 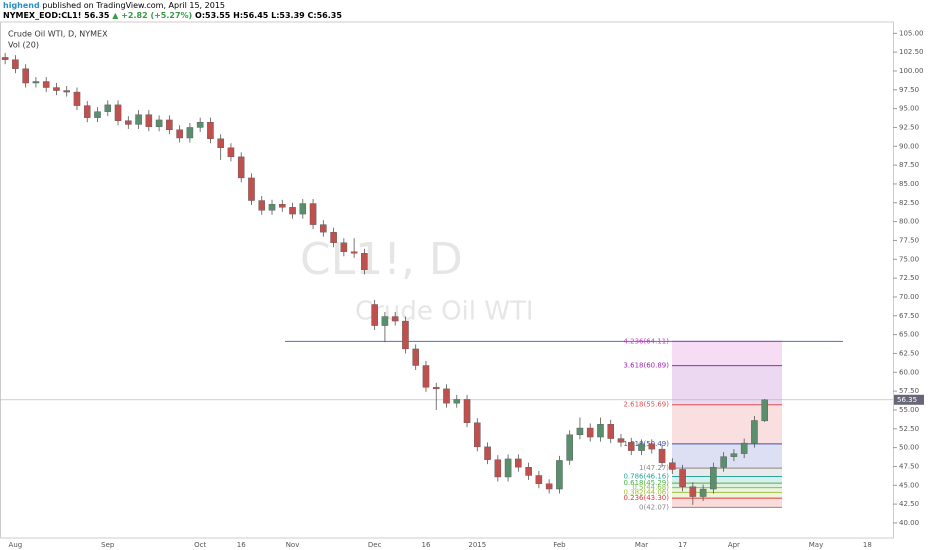 What do you see at coordinates (909, 203) in the screenshot?
I see `y-tick-label: 82.50` at bounding box center [909, 203].